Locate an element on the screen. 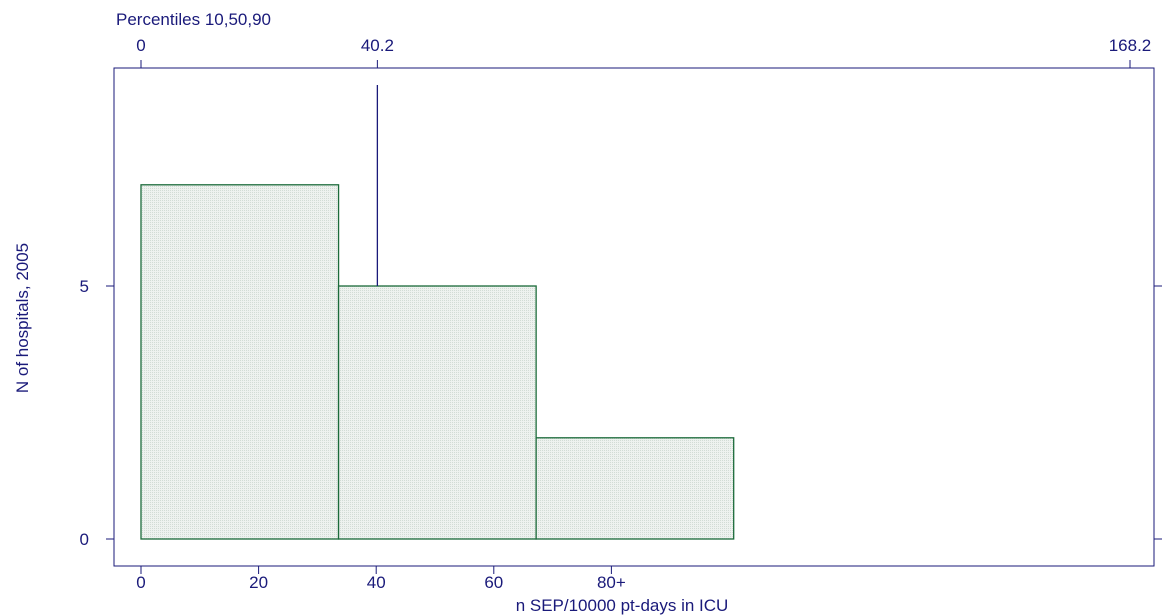 The image size is (1164, 615). x-tick-label: 0 is located at coordinates (140, 582).